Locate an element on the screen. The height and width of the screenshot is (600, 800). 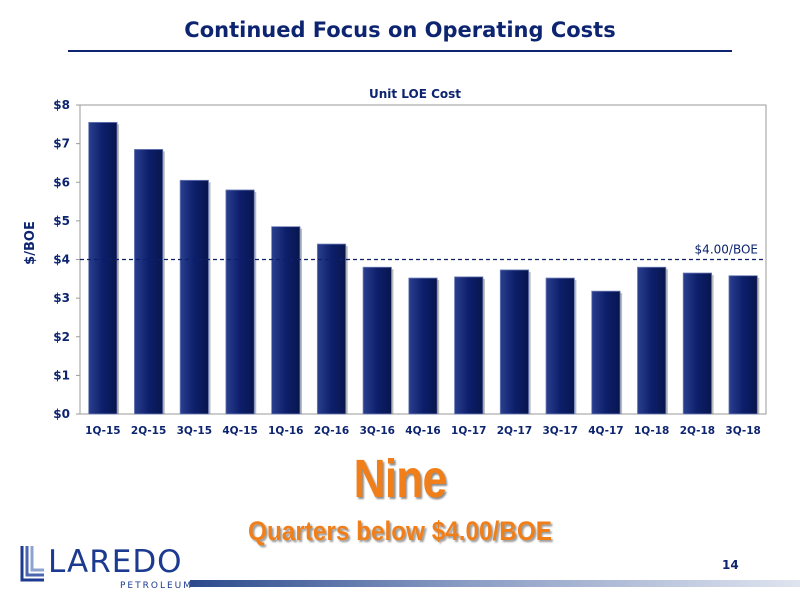
headline: Nine is located at coordinates (400, 479).